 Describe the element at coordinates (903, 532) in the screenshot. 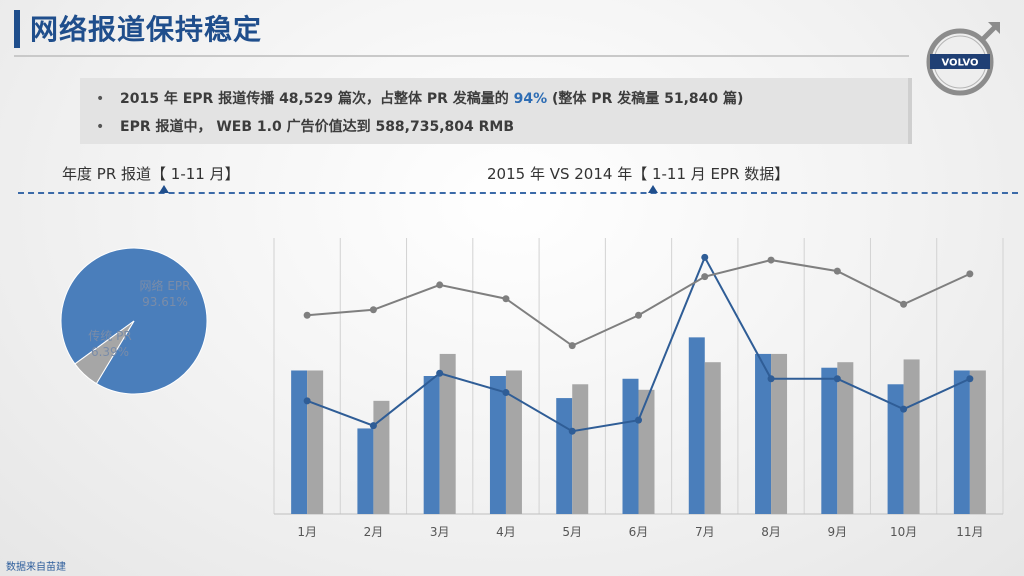

I see `x-tick-label: 10月` at that location.